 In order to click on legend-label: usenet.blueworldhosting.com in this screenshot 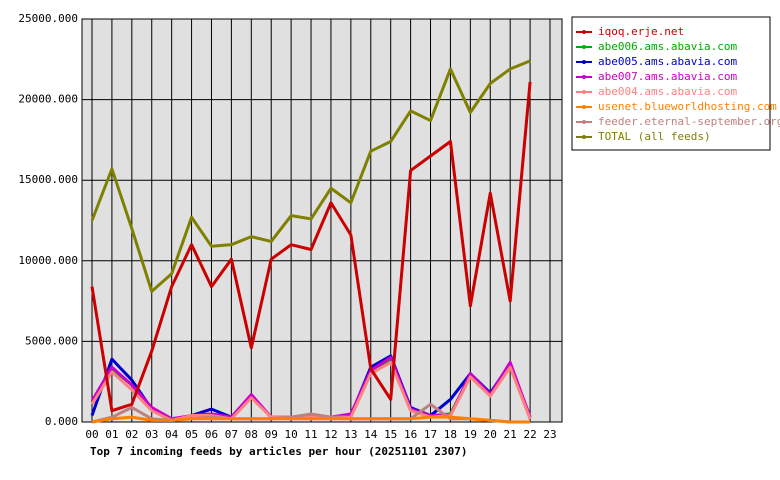, I will do `click(687, 106)`.